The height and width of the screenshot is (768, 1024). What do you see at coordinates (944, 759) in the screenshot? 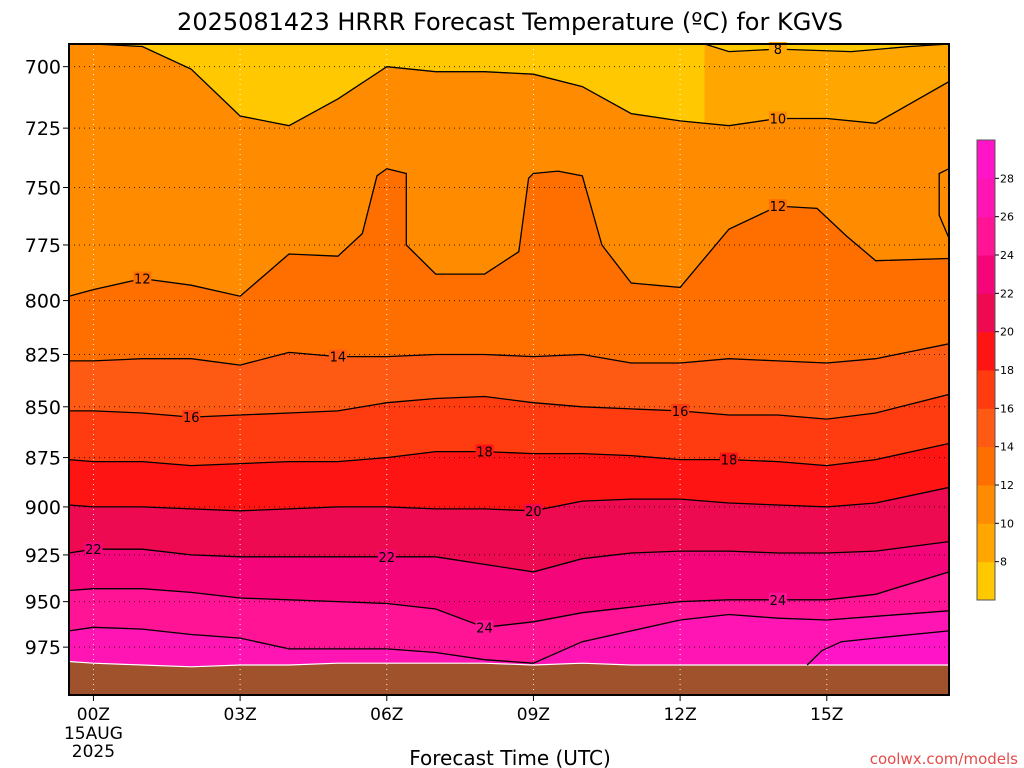
I see `watermark: coolwx.com/models` at bounding box center [944, 759].